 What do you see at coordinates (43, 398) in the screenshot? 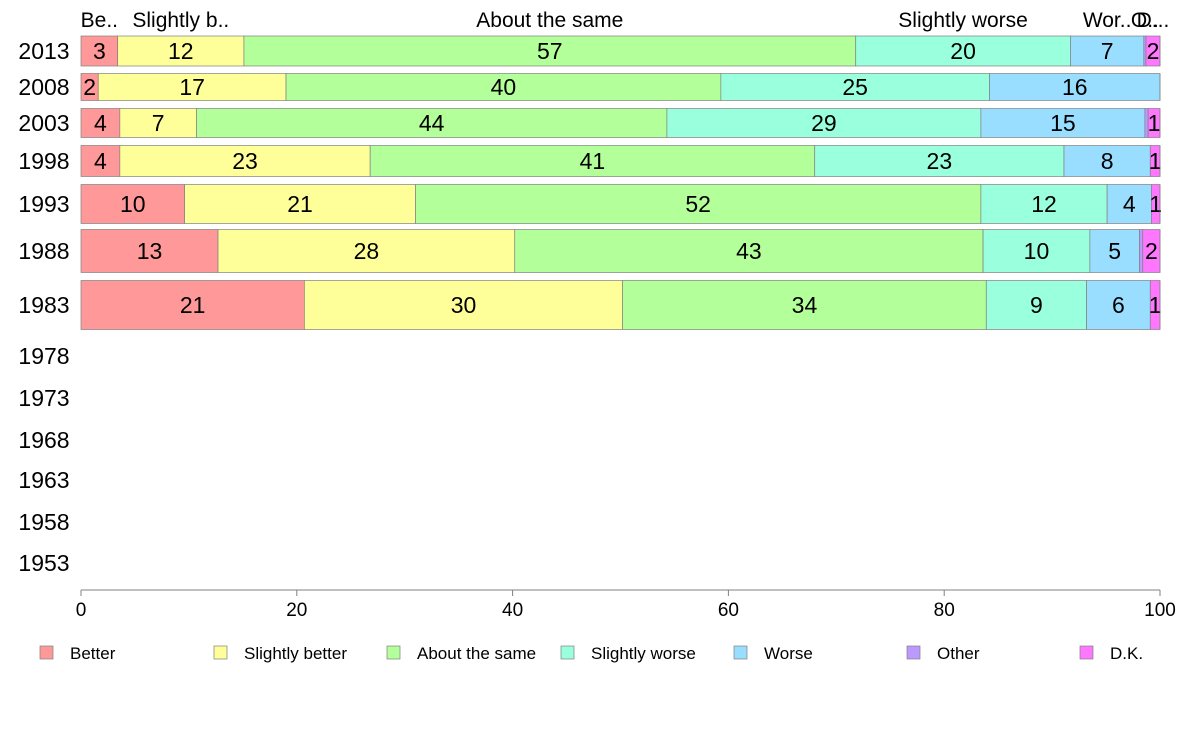
I see `y-tick-label-1973: 1973` at bounding box center [43, 398].